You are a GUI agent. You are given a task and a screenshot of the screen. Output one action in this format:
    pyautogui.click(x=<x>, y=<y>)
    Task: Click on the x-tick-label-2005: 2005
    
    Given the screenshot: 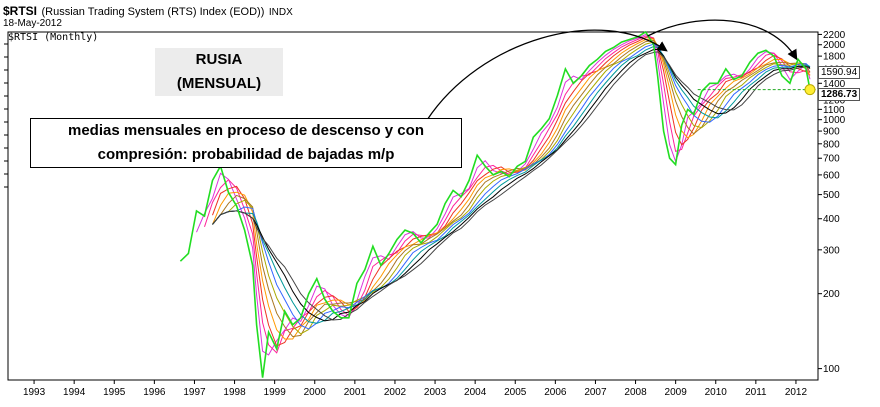 What is the action you would take?
    pyautogui.click(x=515, y=392)
    